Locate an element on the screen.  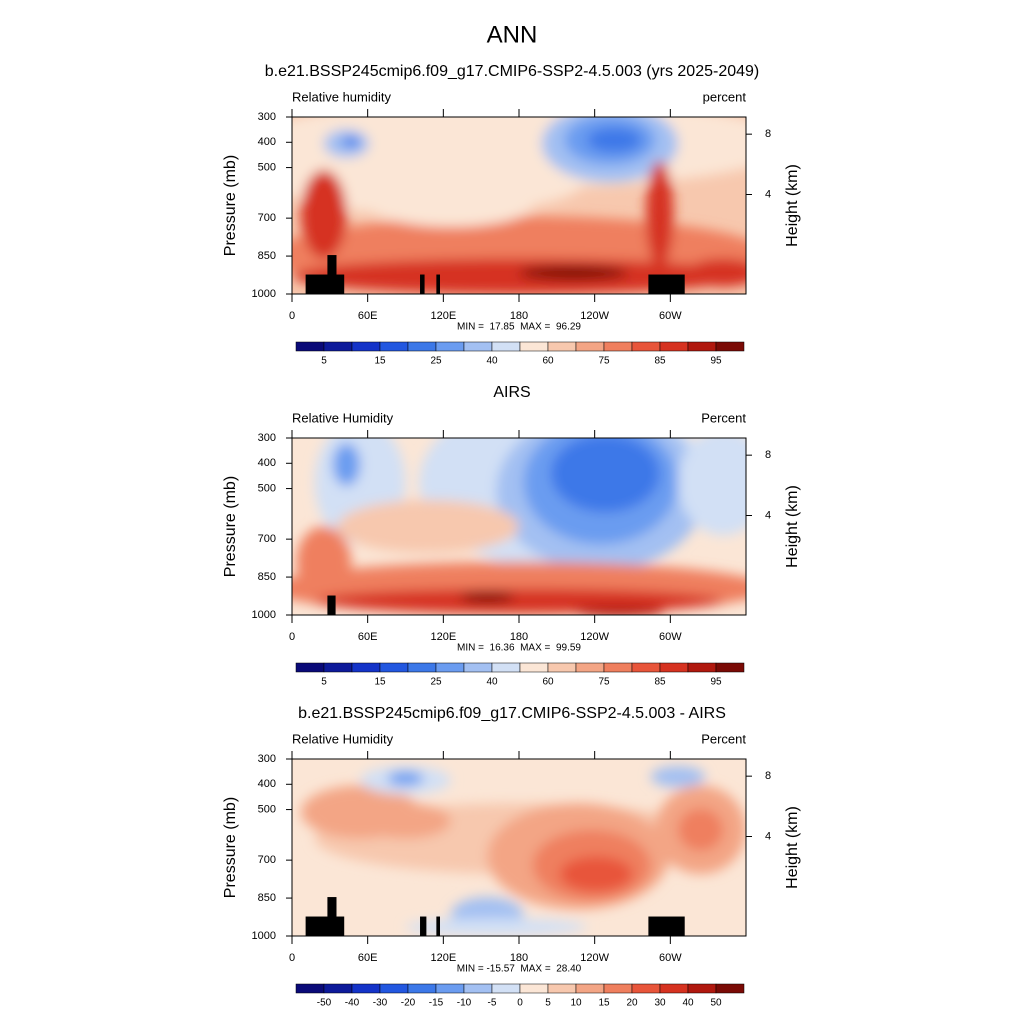
stats: MIN = -15.57 MAX = 28.40 is located at coordinates (519, 969).